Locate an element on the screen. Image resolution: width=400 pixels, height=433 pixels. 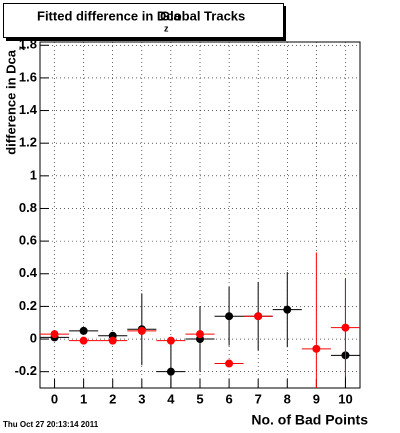
title-end: Global Tracks is located at coordinates (202, 15).